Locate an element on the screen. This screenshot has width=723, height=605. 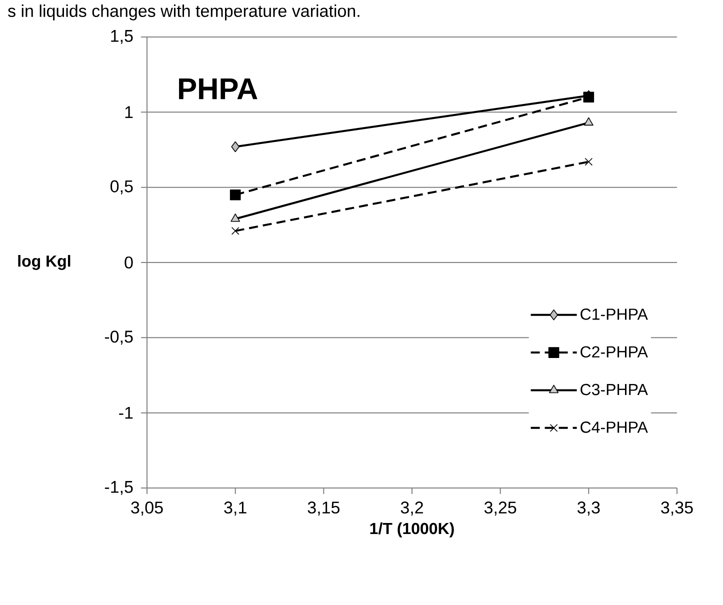
x-tick-label: 3,2 is located at coordinates (411, 509).